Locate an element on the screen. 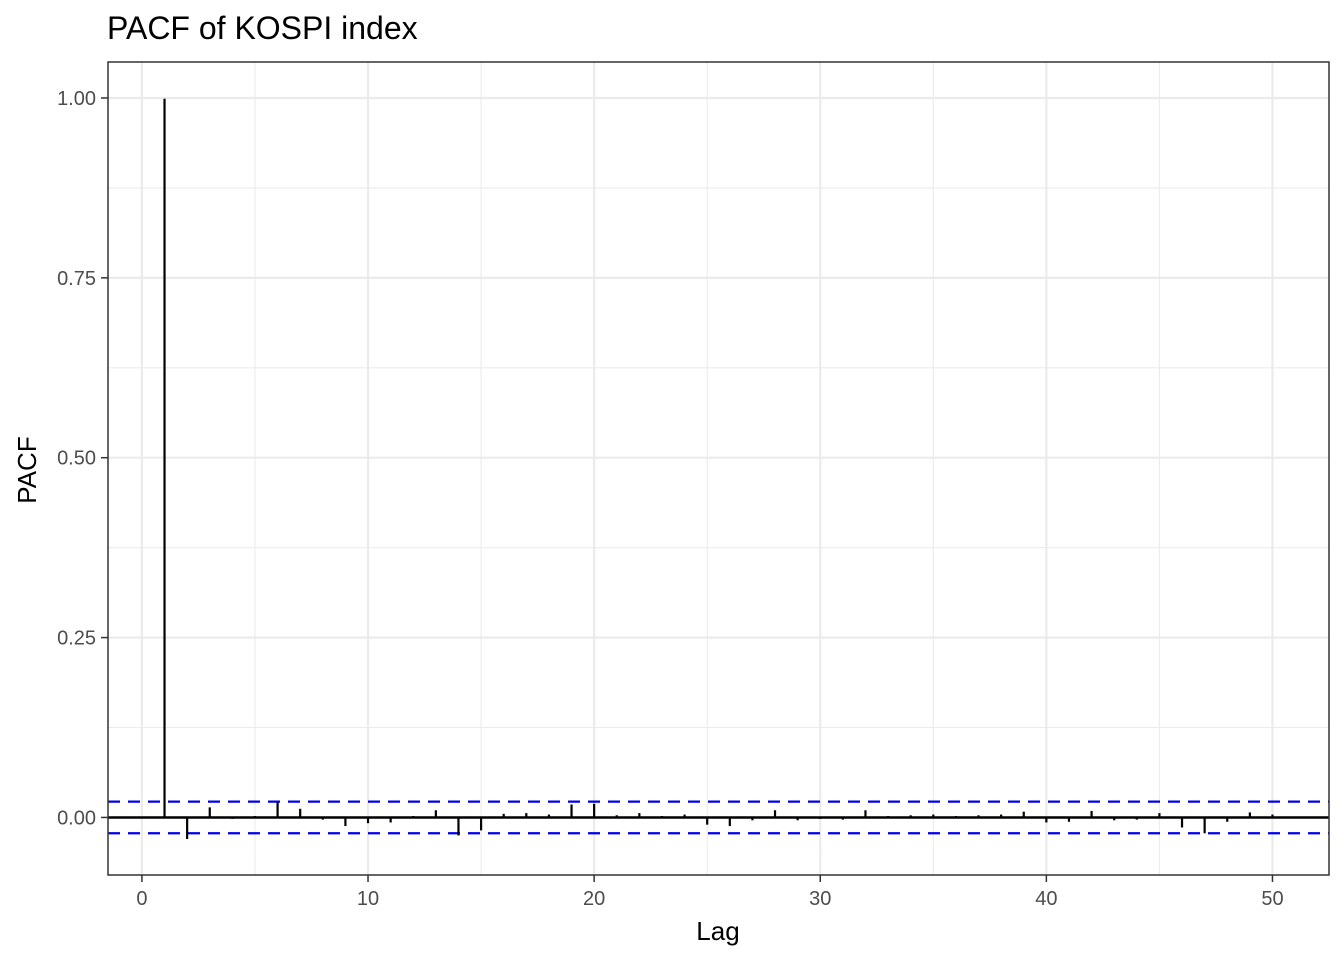 Image resolution: width=1344 pixels, height=960 pixels. y-tick-label: 0.00 is located at coordinates (76, 818).